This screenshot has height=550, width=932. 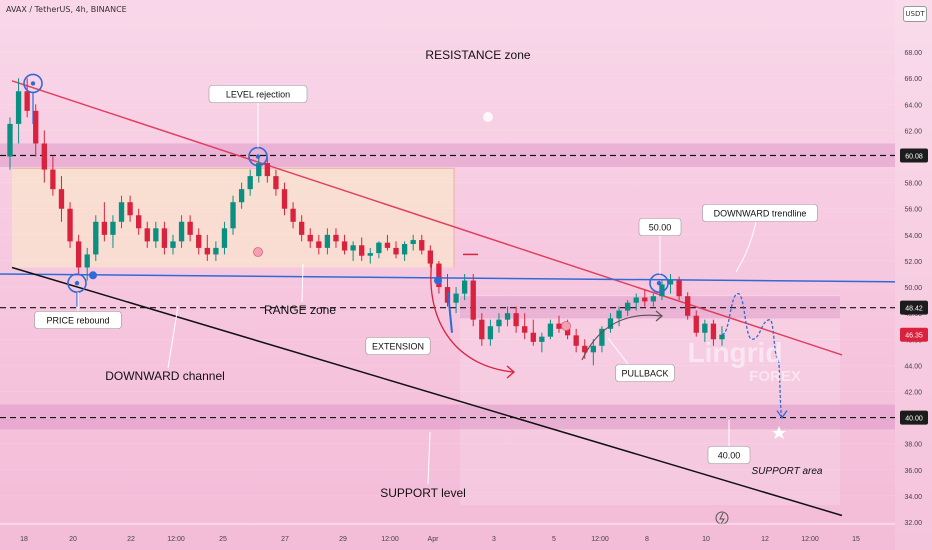 I want to click on marker-dot, so click(x=77, y=283).